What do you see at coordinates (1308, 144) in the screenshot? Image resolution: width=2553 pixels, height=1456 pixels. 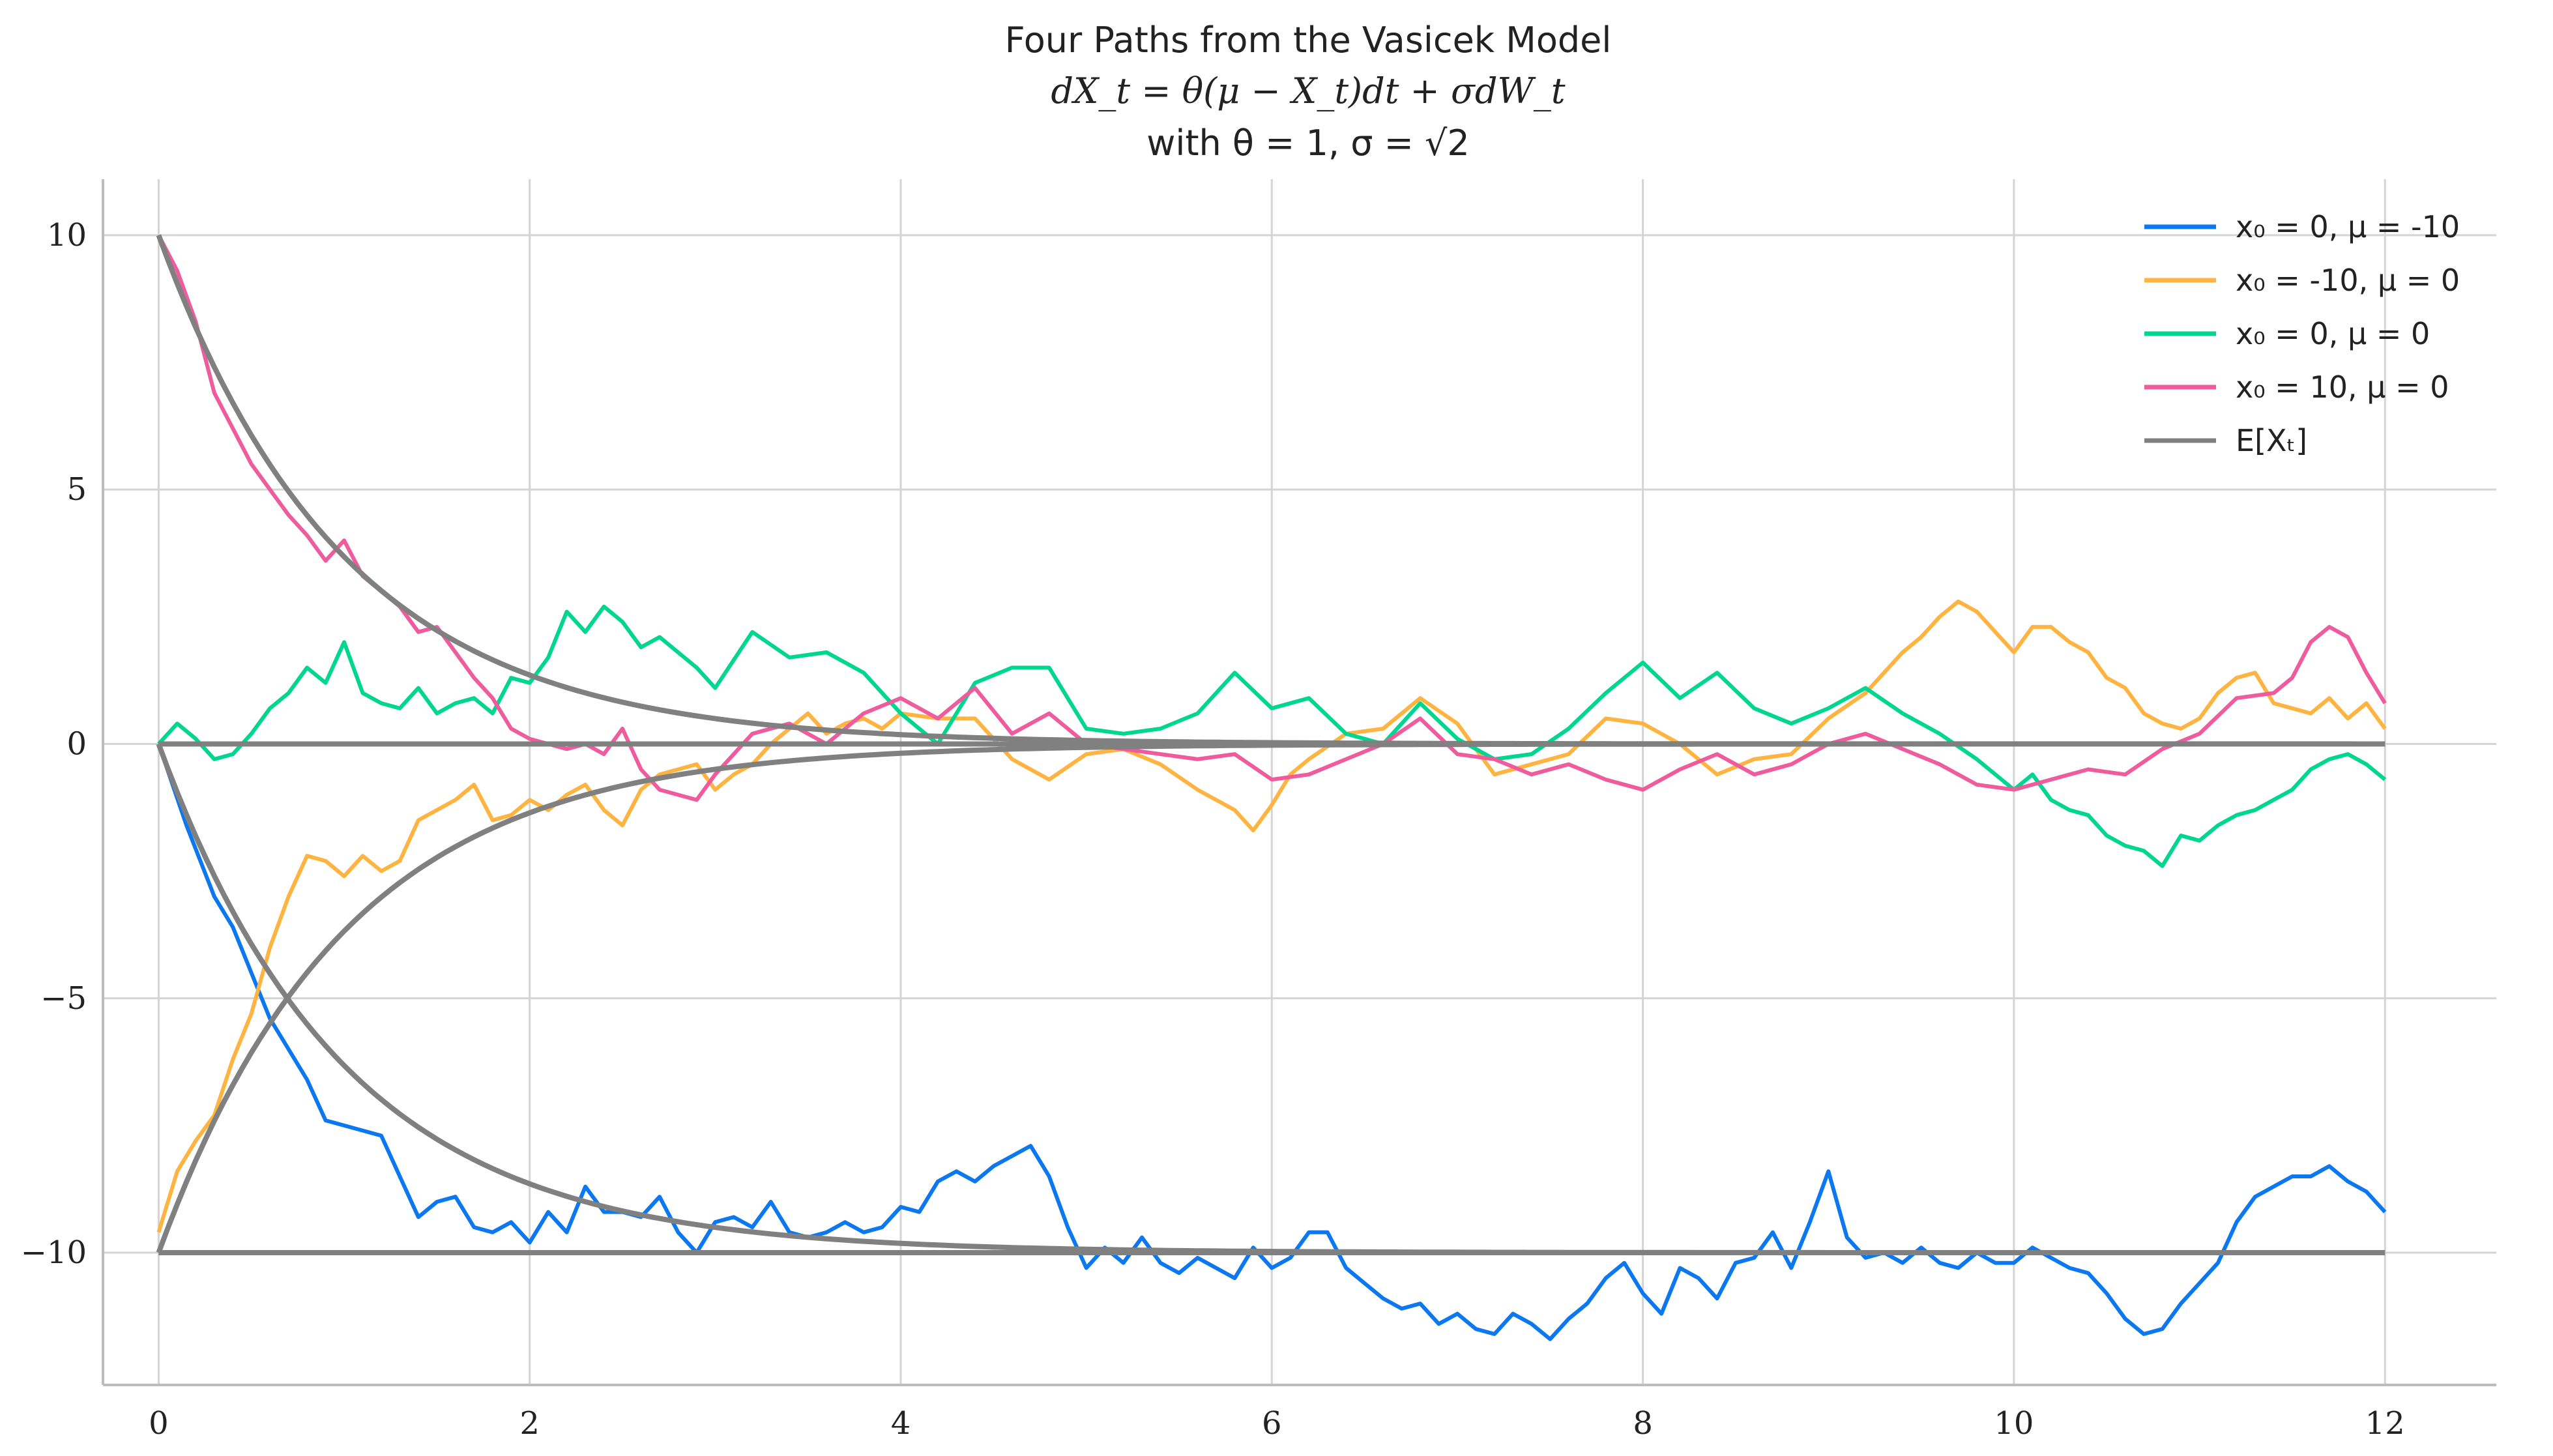 I see `chart-parameters: with θ = 1, σ = √2` at bounding box center [1308, 144].